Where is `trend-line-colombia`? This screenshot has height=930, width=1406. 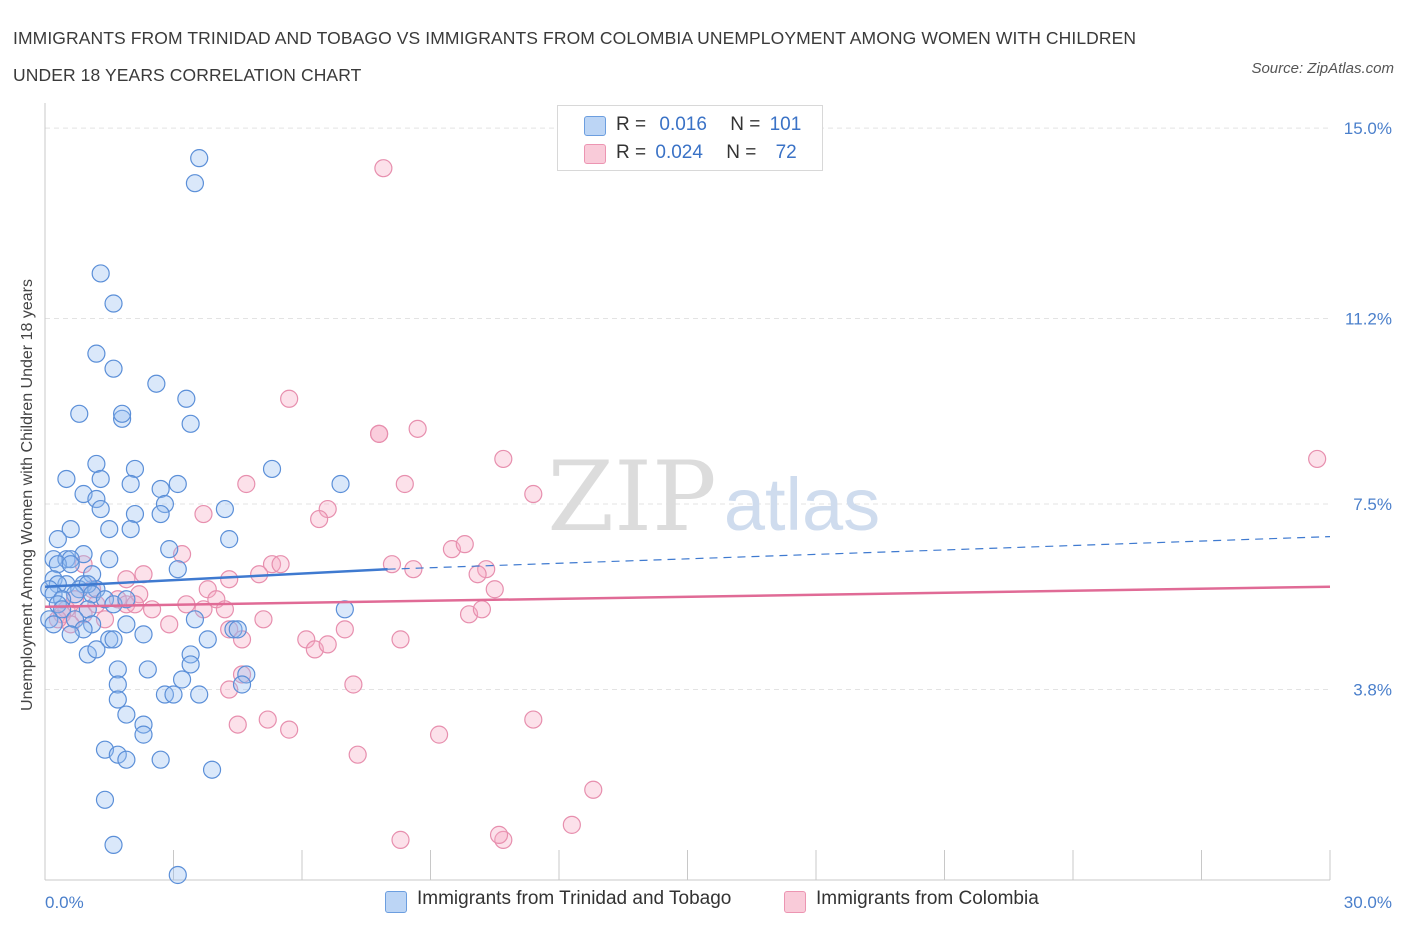 trend-line-colombia is located at coordinates (687, 597).